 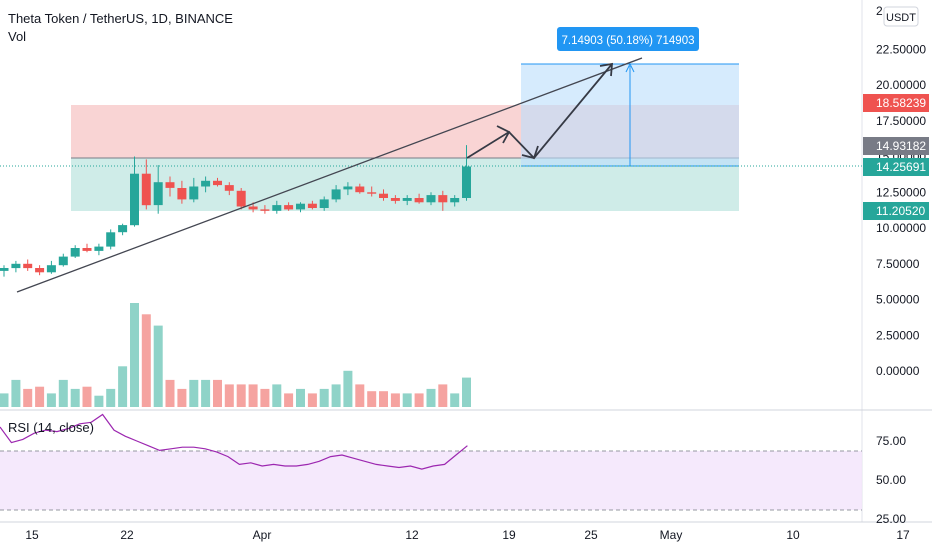 I want to click on price-tick-label: 17.50000, so click(x=901, y=121).